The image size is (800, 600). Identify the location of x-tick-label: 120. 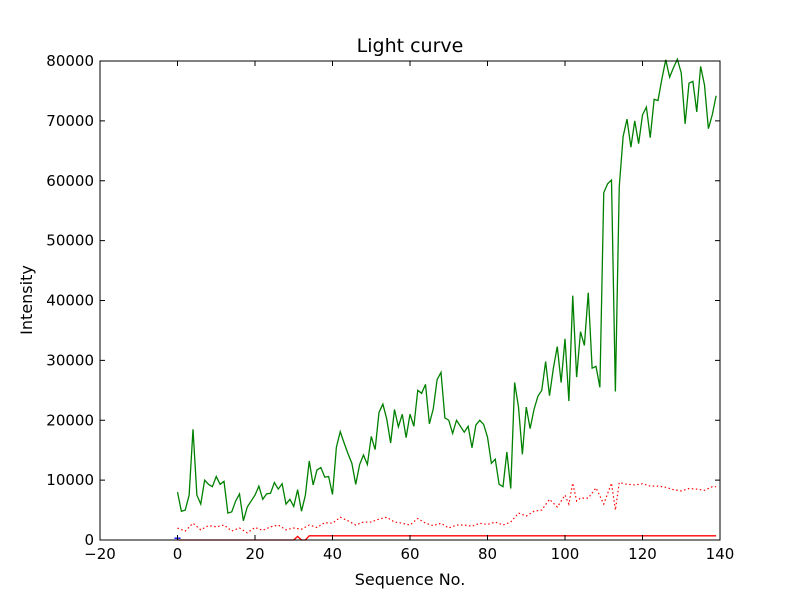
(642, 554).